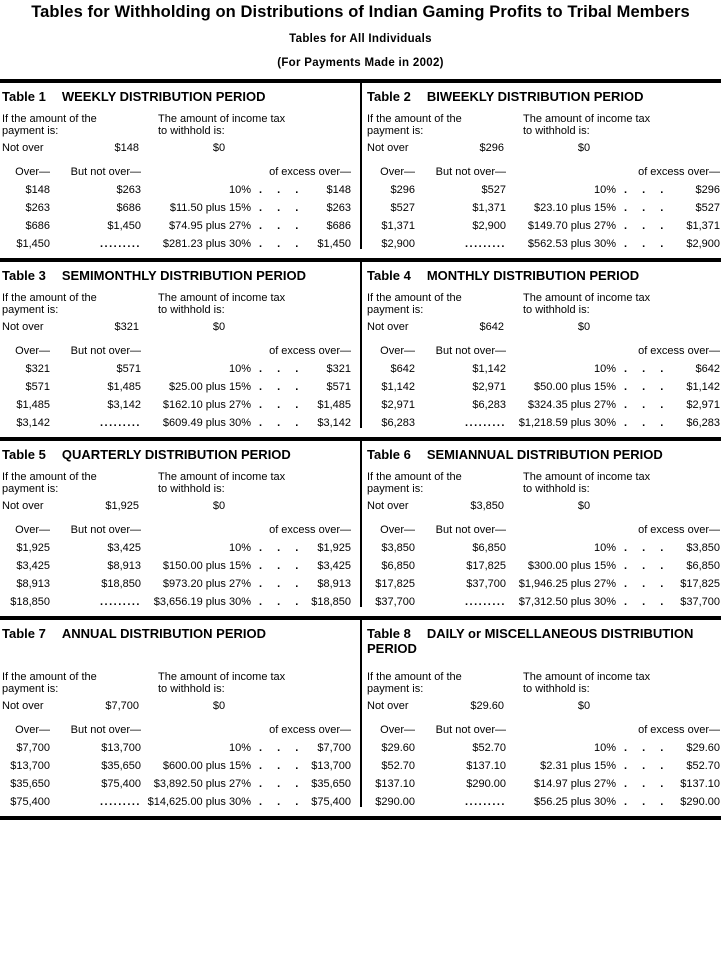  I want to click on but-not-over-value: $3,425, so click(124, 548).